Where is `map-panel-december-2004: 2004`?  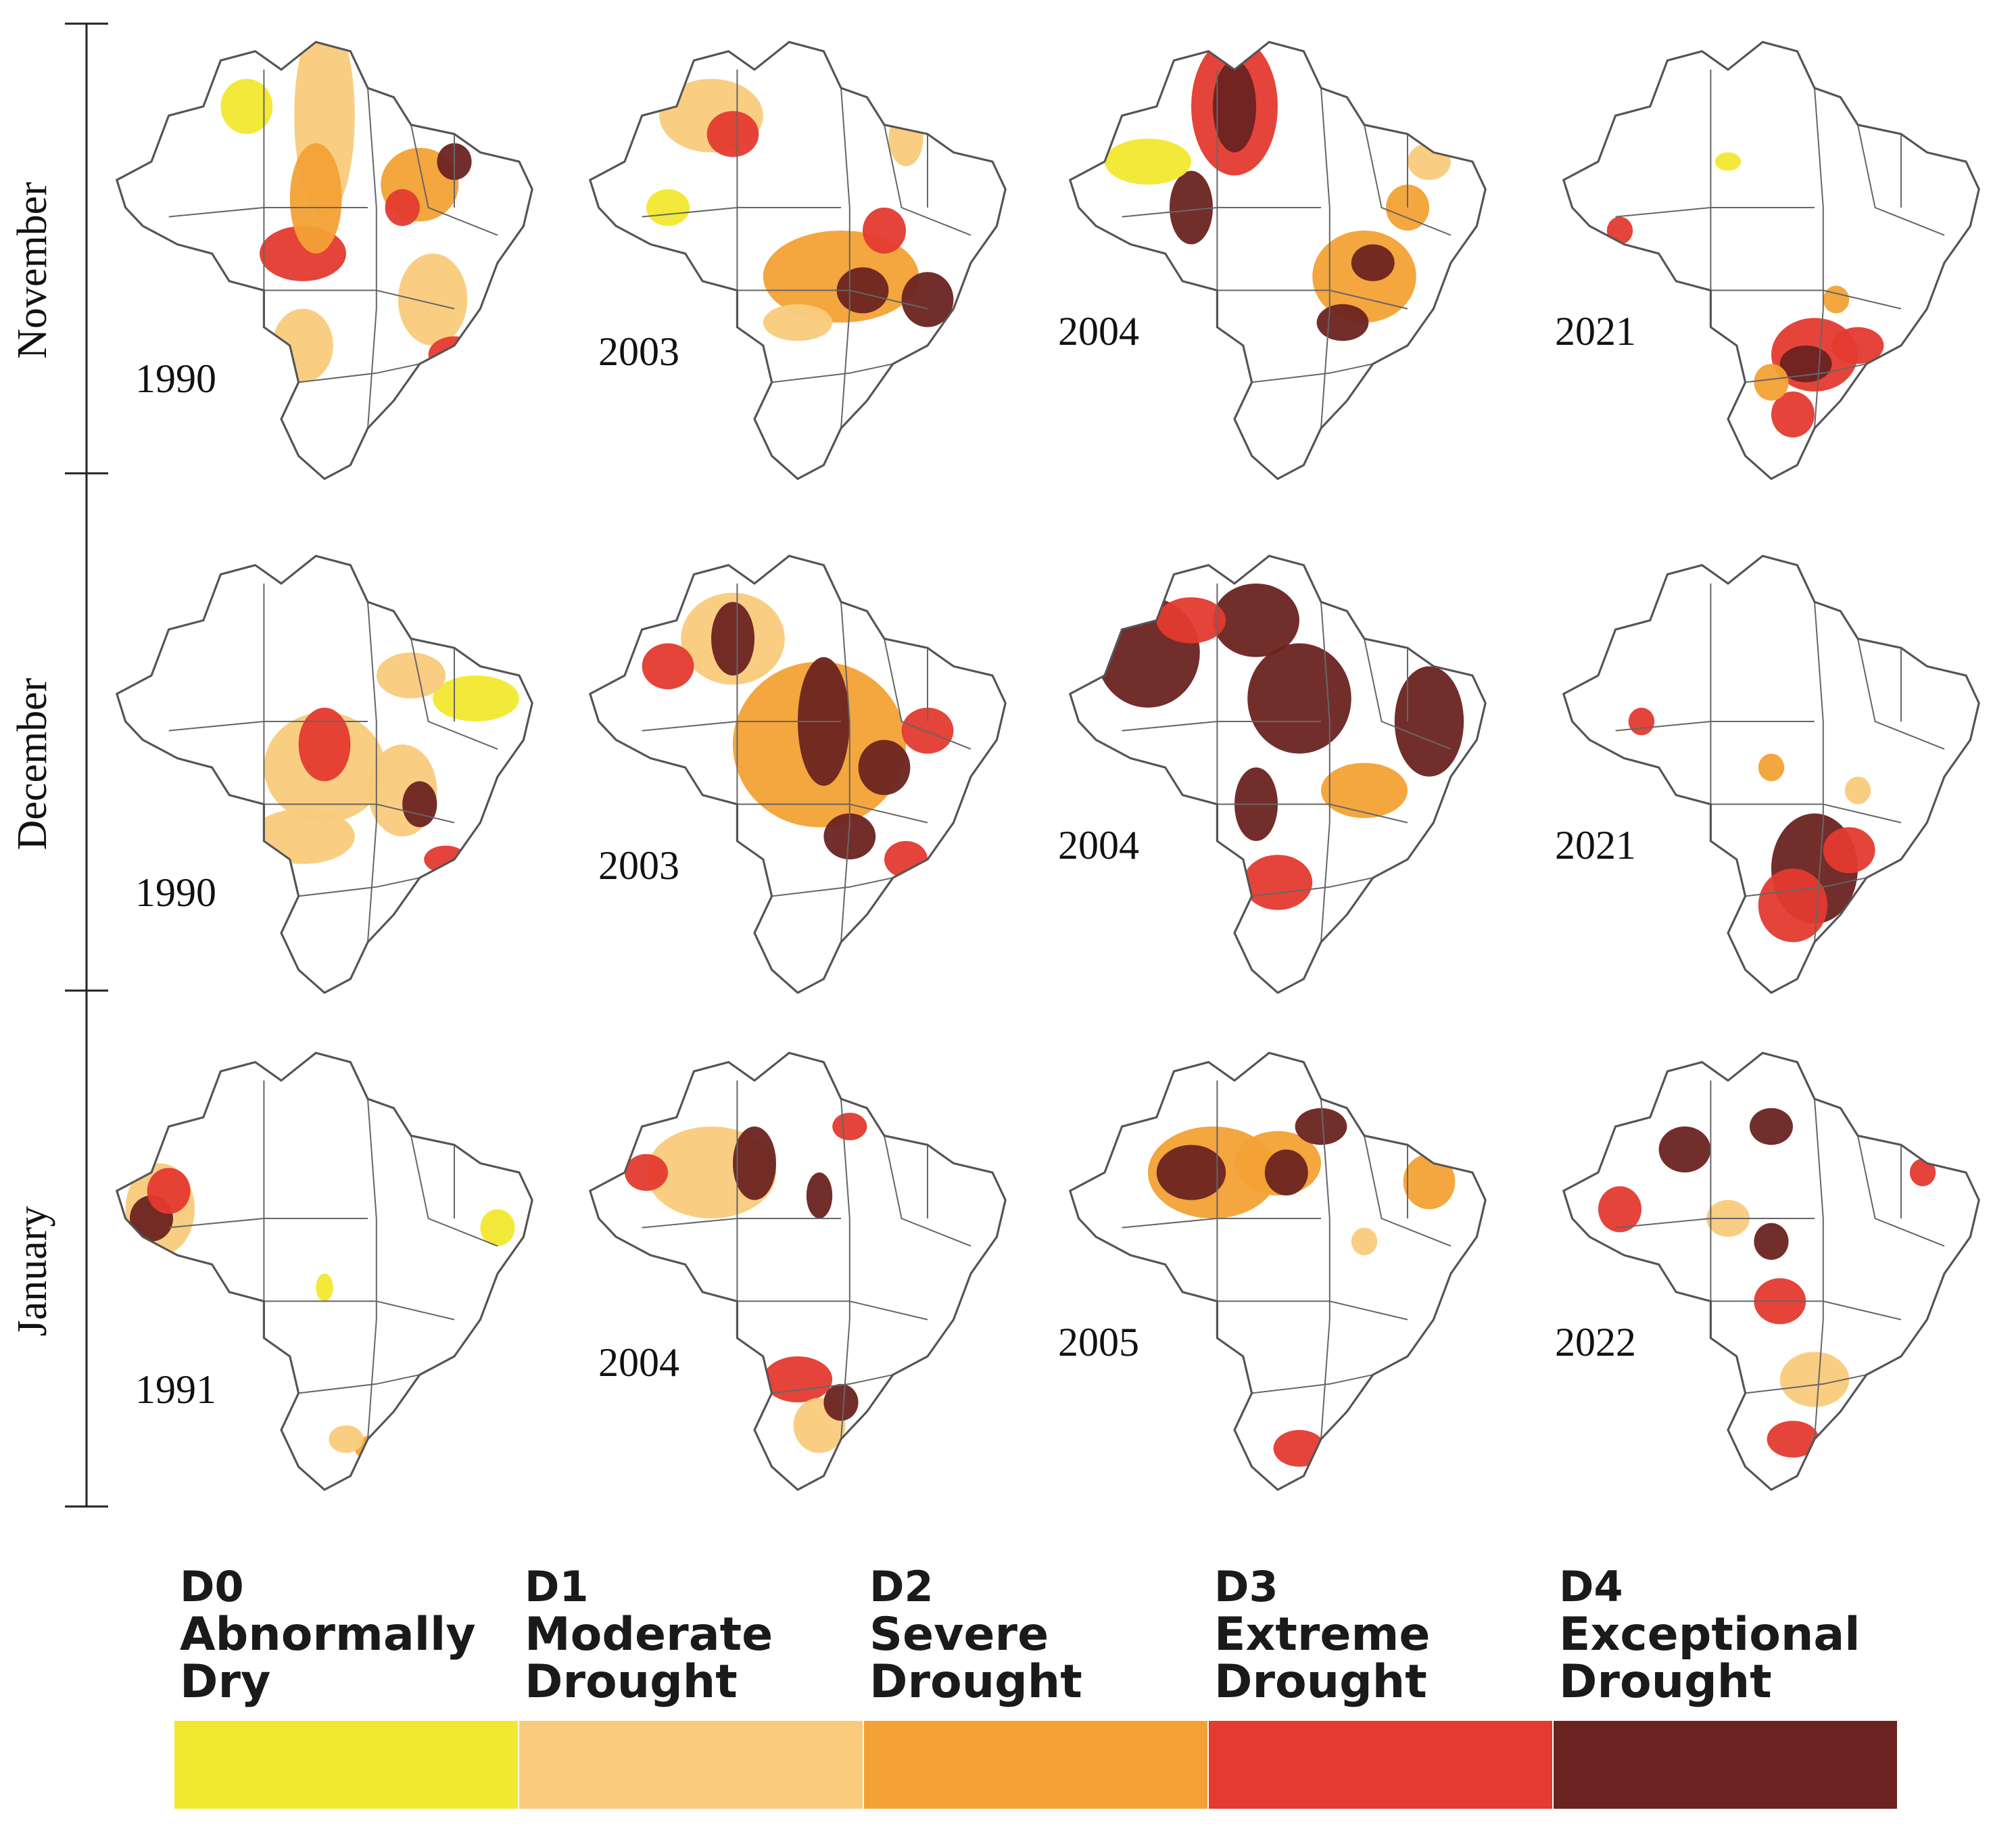 map-panel-december-2004: 2004 is located at coordinates (1272, 774).